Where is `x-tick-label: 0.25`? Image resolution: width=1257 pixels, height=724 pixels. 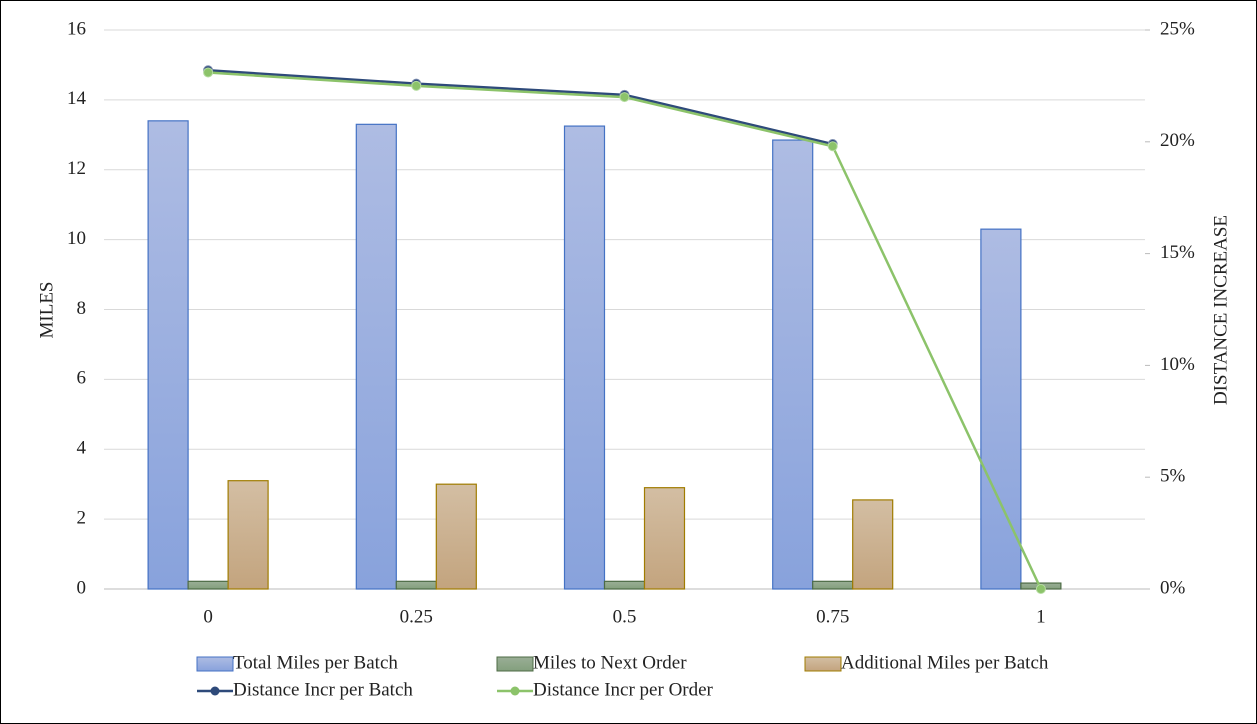
x-tick-label: 0.25 is located at coordinates (416, 616).